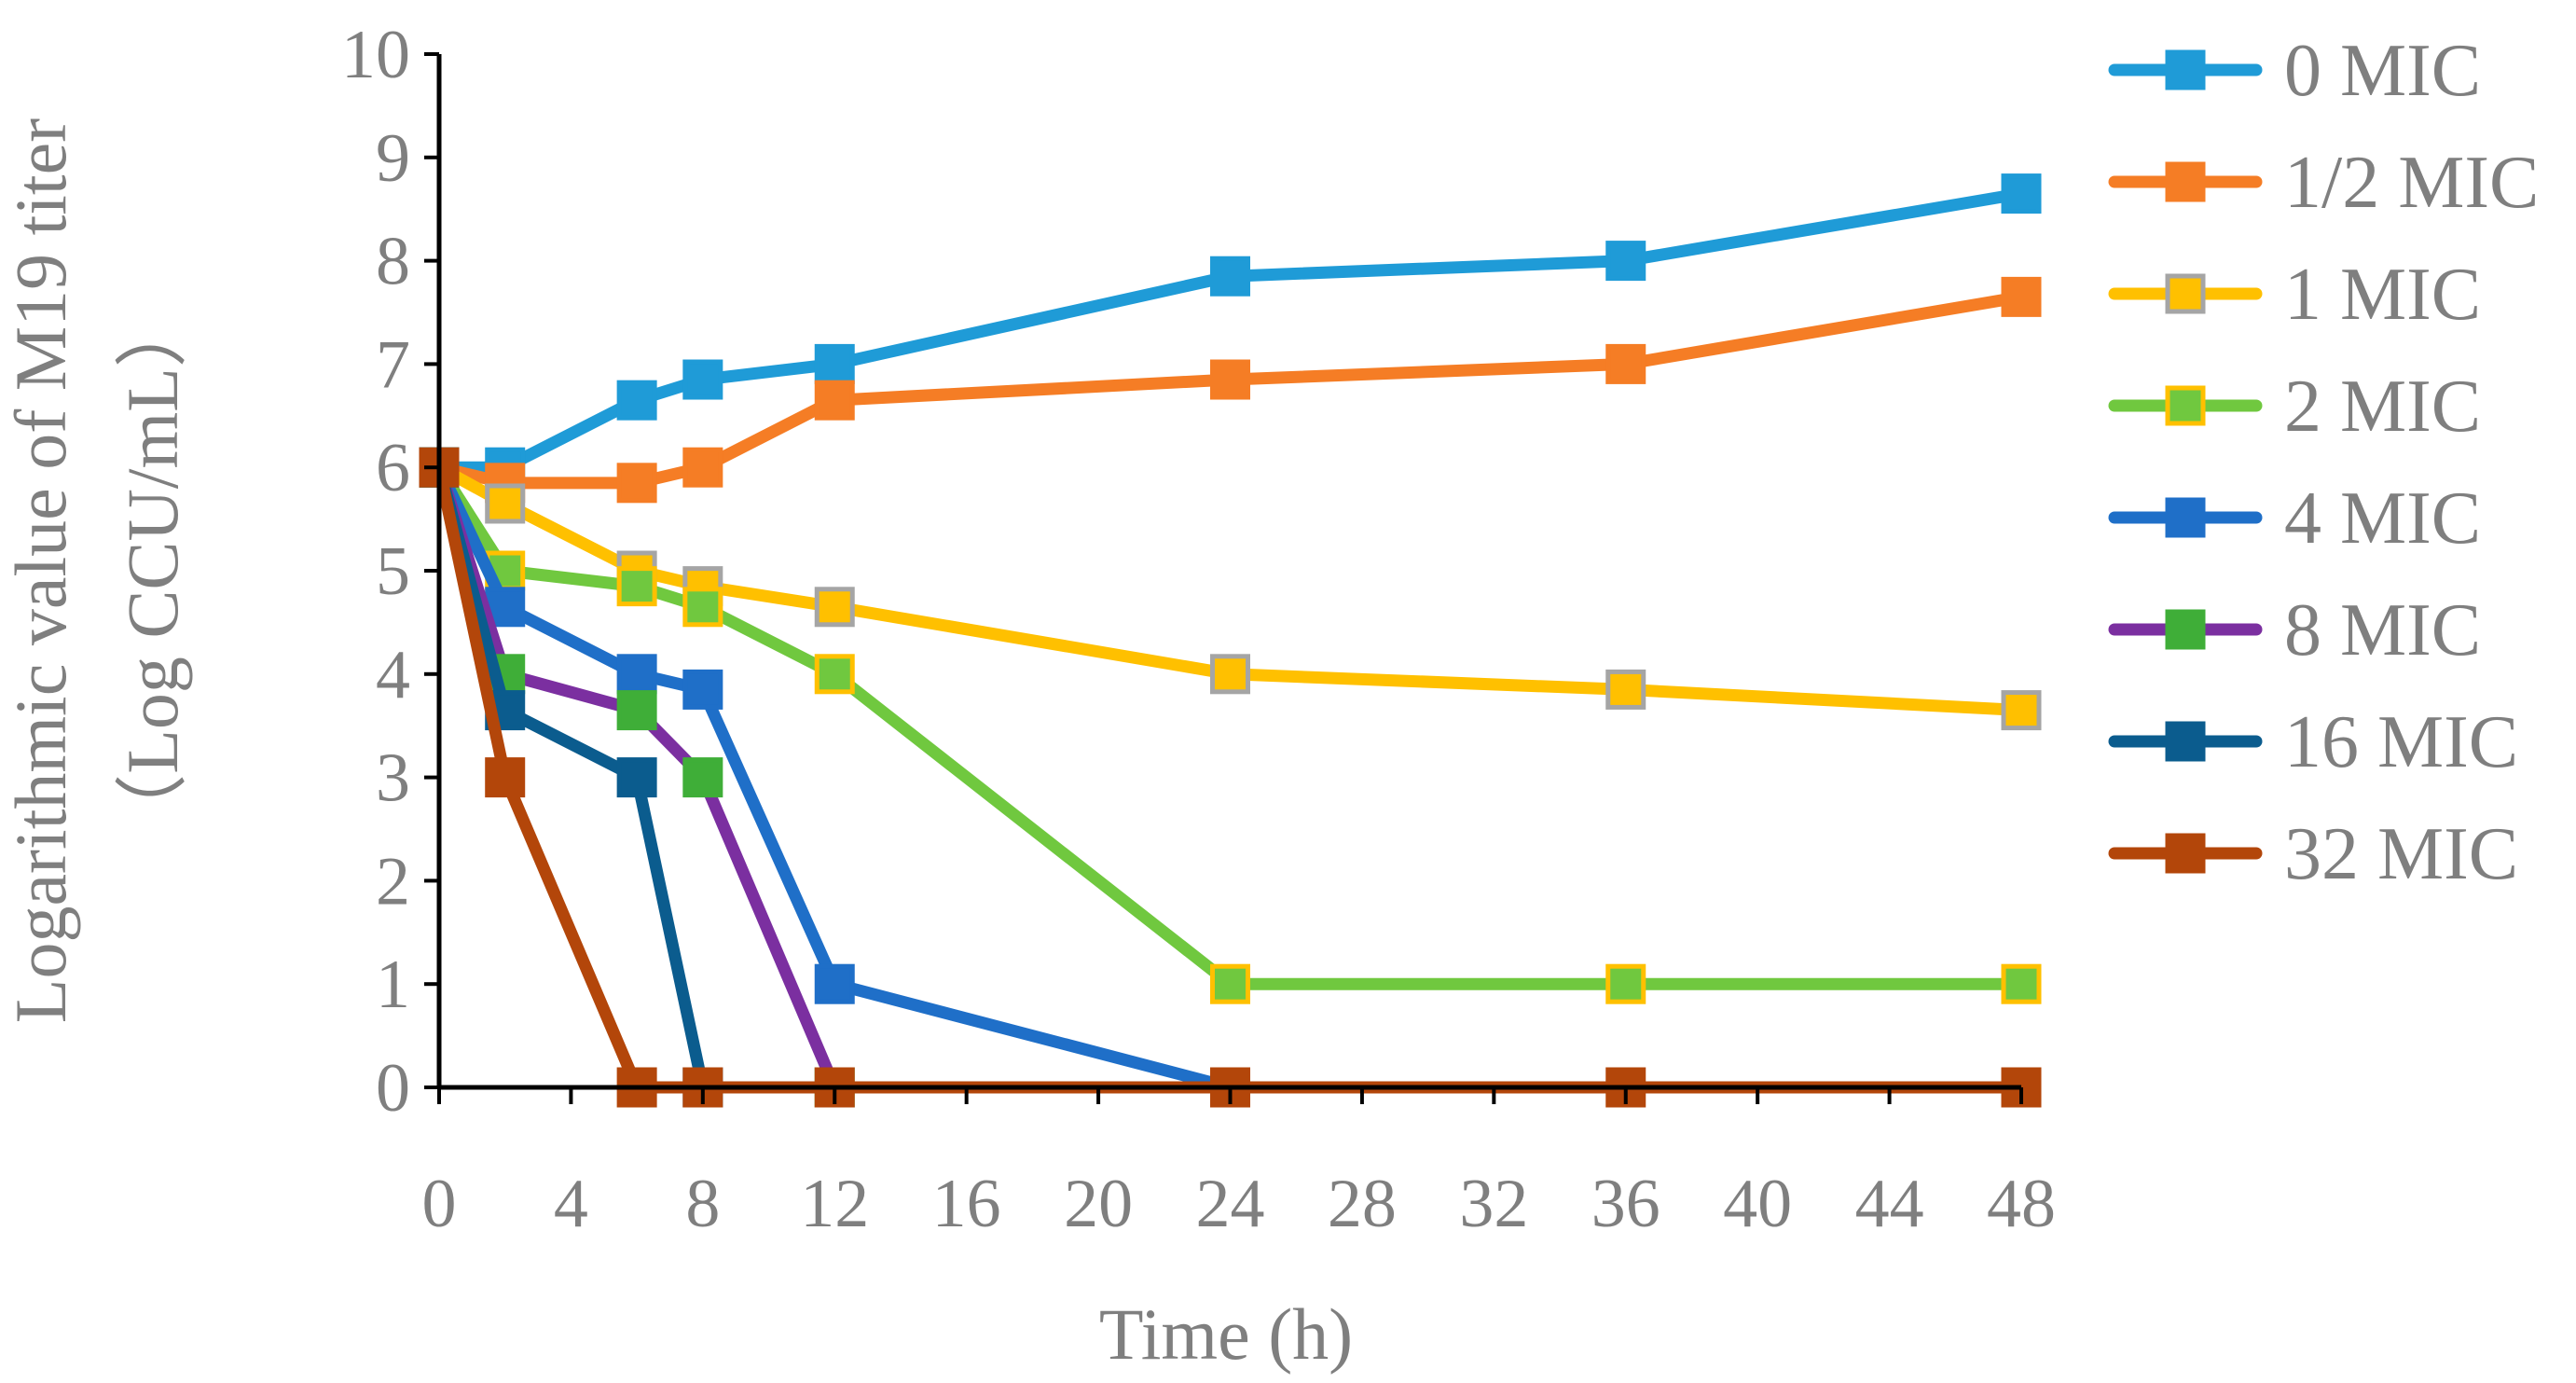 The width and height of the screenshot is (2576, 1383). I want to click on legend-item: 1/2 MIC, so click(2323, 183).